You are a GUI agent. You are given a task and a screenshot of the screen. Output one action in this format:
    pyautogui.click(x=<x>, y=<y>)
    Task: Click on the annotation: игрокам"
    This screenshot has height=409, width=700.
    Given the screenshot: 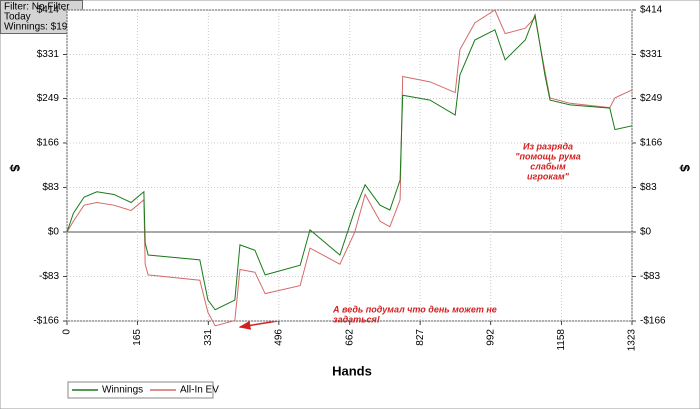 What is the action you would take?
    pyautogui.click(x=548, y=176)
    